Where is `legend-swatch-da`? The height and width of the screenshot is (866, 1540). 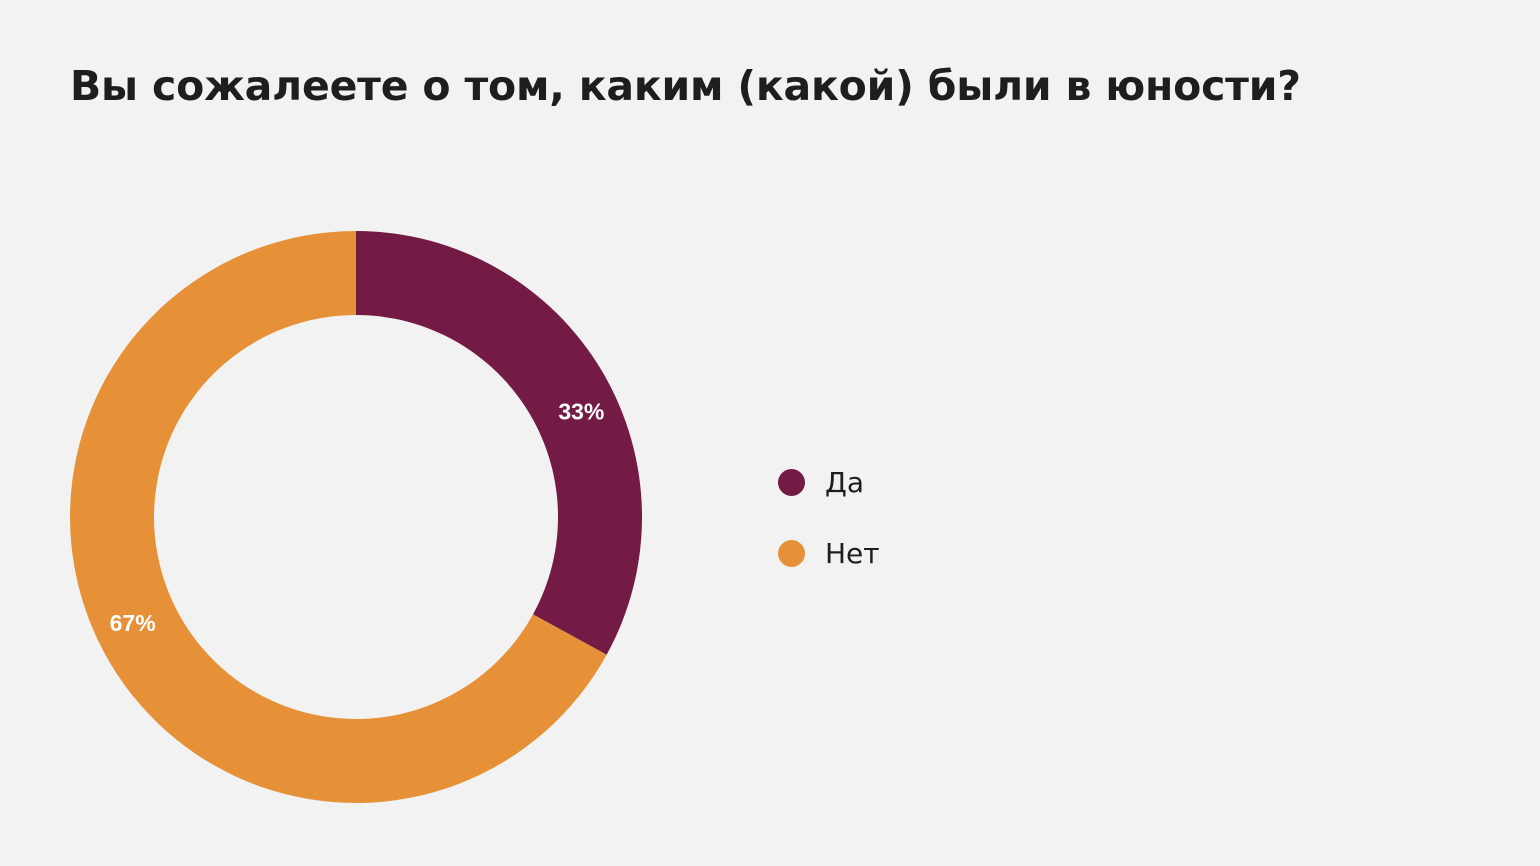
legend-swatch-da is located at coordinates (791, 482).